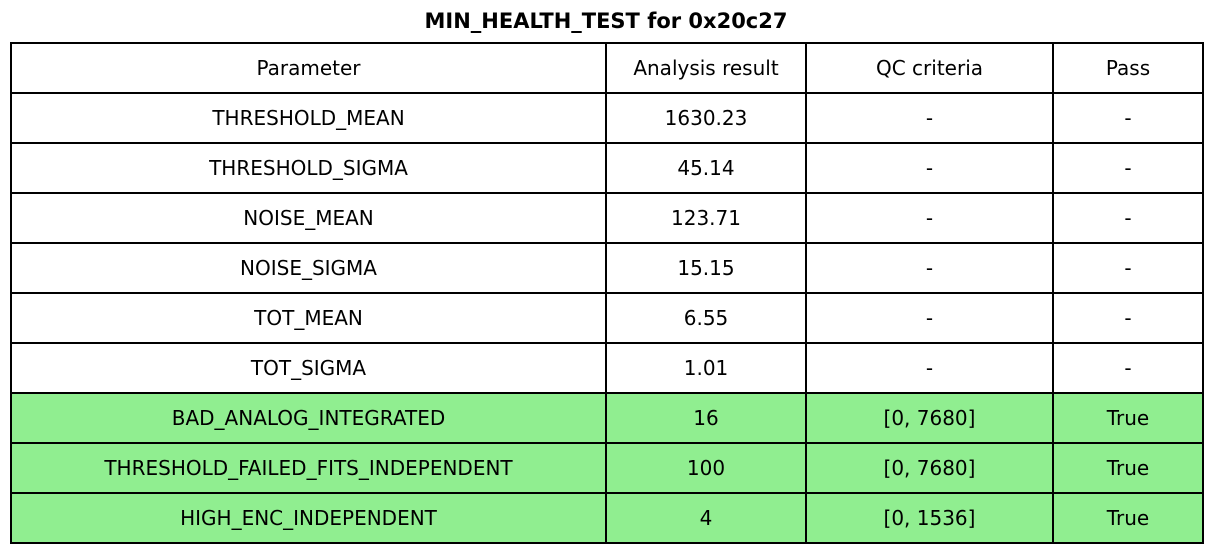  I want to click on table-row: BAD_ANALOG_INTEGRATED 16 [0, 7680] True, so click(607, 418).